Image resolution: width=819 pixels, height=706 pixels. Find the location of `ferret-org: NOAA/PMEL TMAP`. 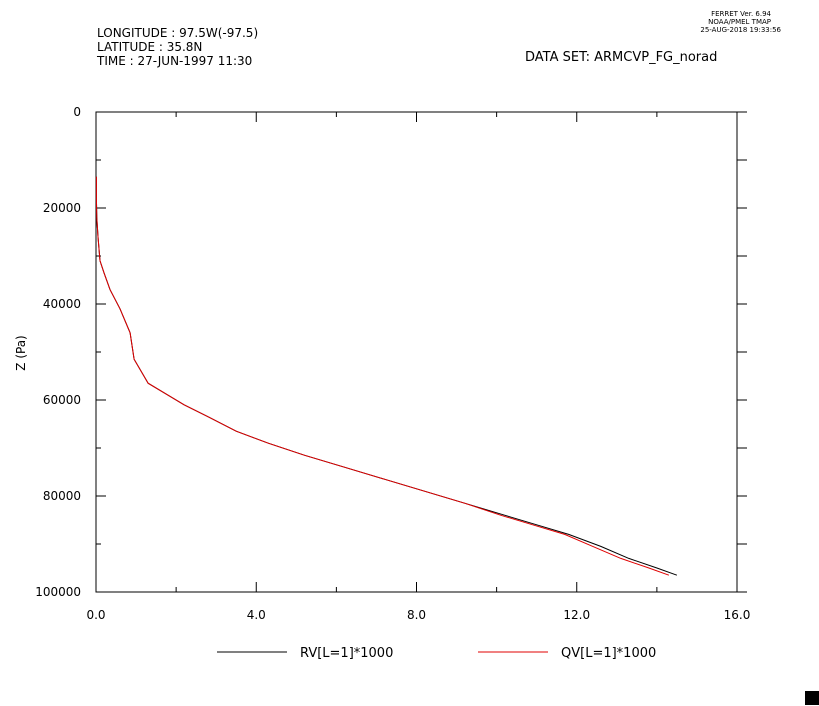

ferret-org: NOAA/PMEL TMAP is located at coordinates (739, 22).